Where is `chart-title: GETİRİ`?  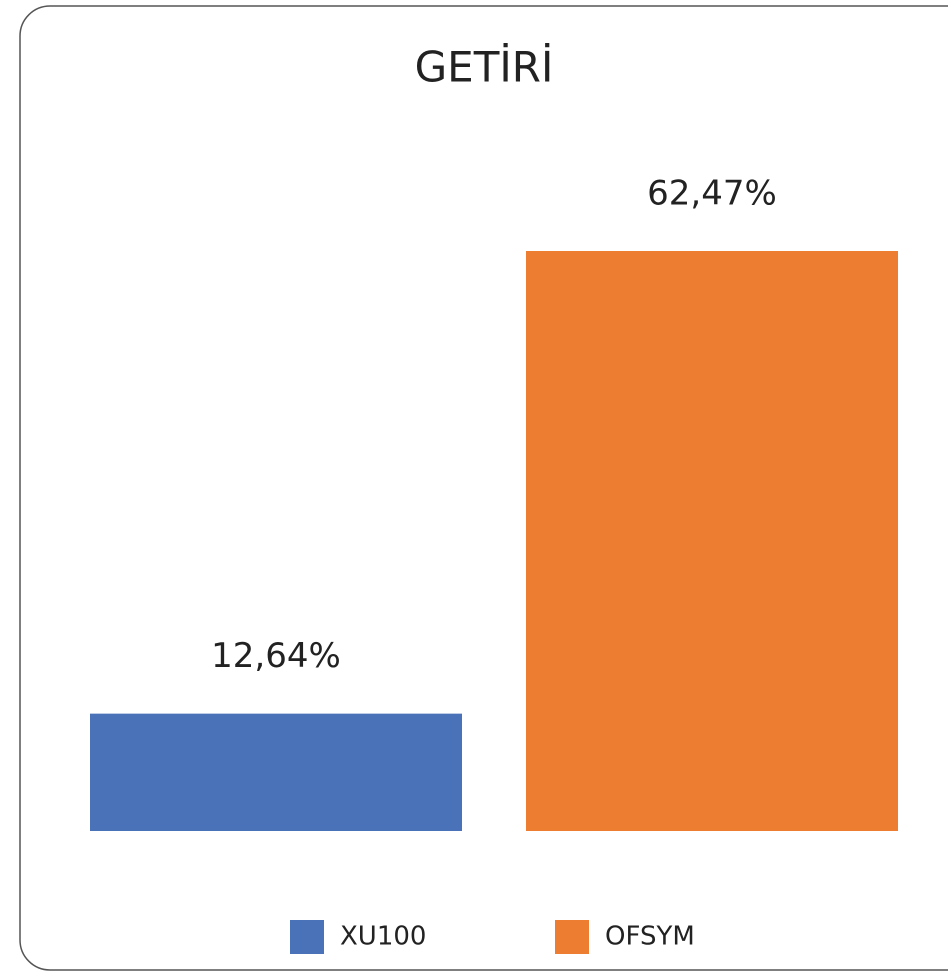
chart-title: GETİRİ is located at coordinates (484, 67).